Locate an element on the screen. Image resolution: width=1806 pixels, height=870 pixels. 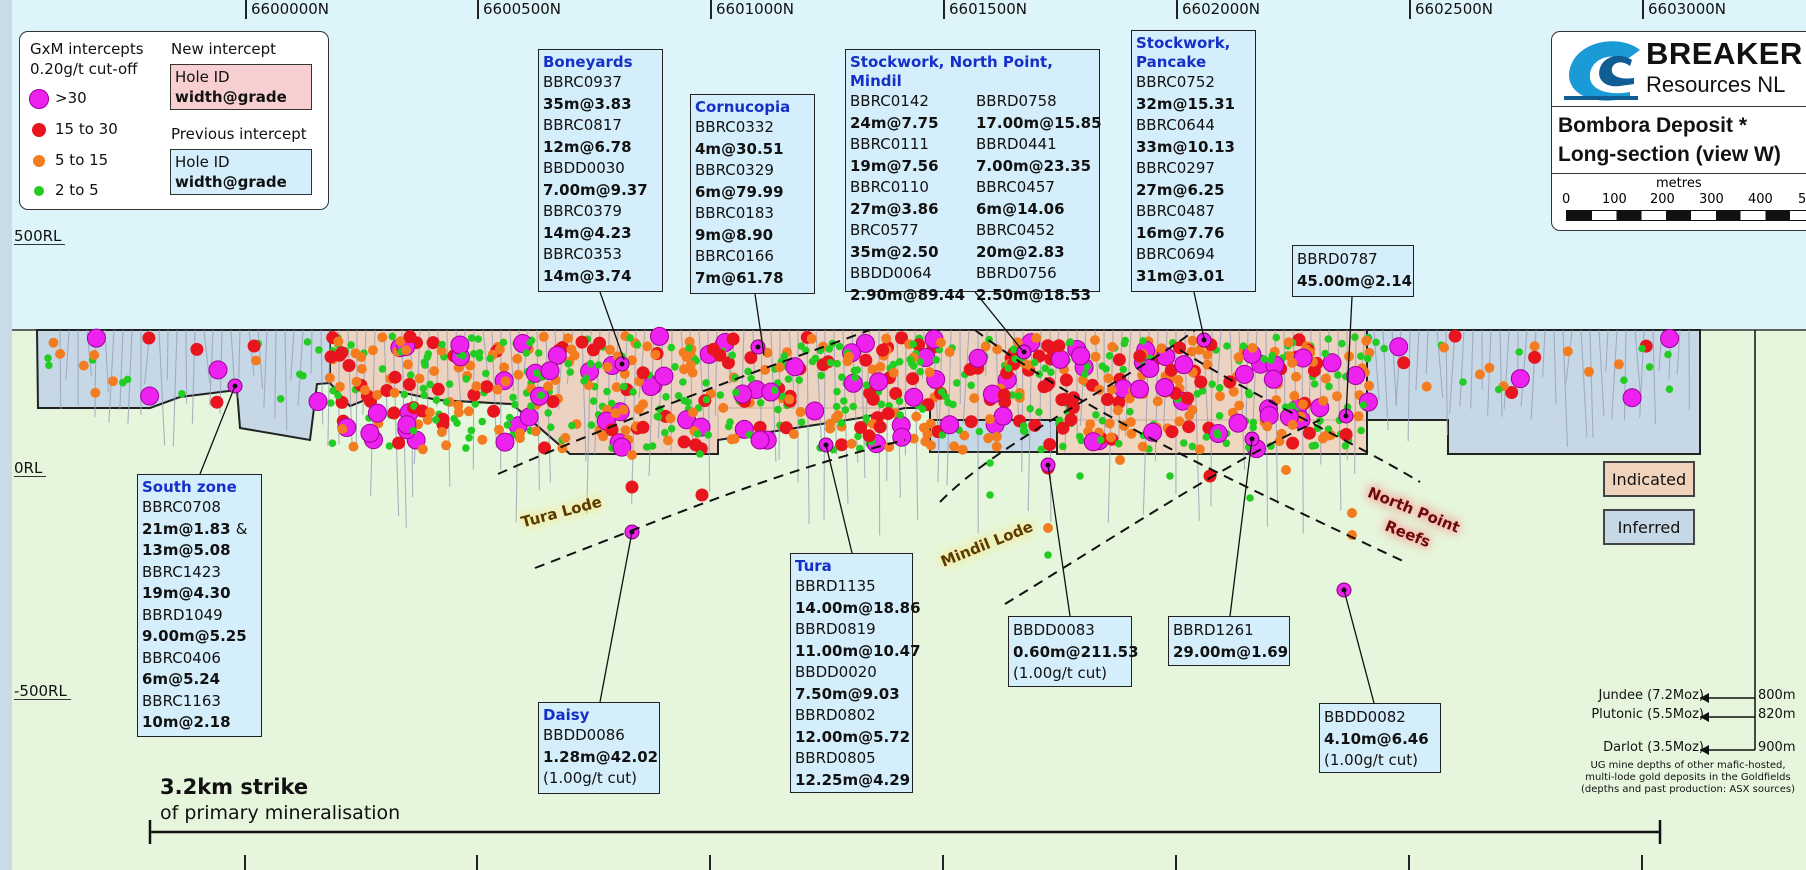
rl-label-500: 500RL is located at coordinates (40, 236).